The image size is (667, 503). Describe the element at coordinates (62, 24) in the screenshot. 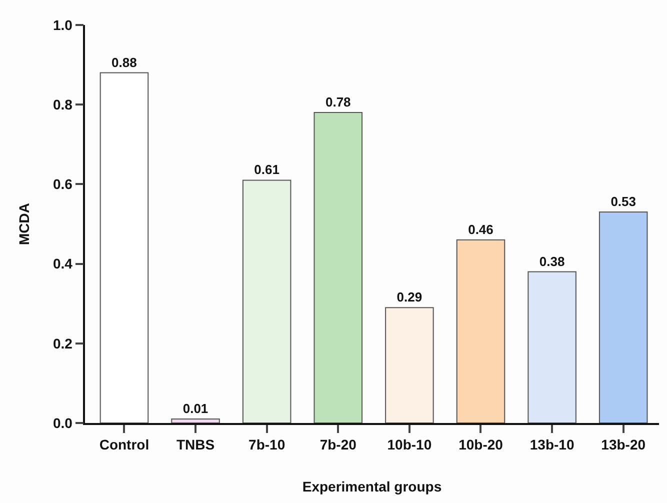

I see `y-tick-label: 1.0` at that location.